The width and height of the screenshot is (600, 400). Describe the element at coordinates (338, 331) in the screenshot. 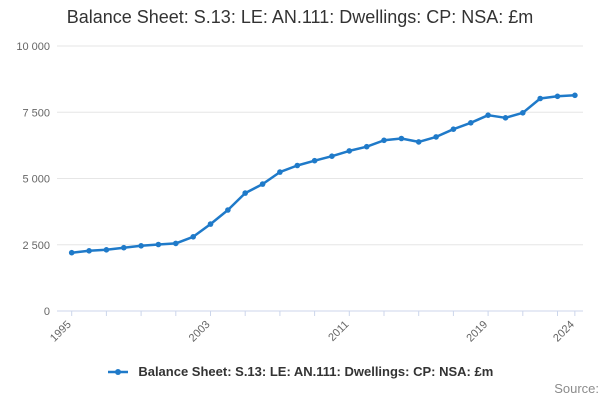

I see `x-axis-tick-label: 2011` at that location.